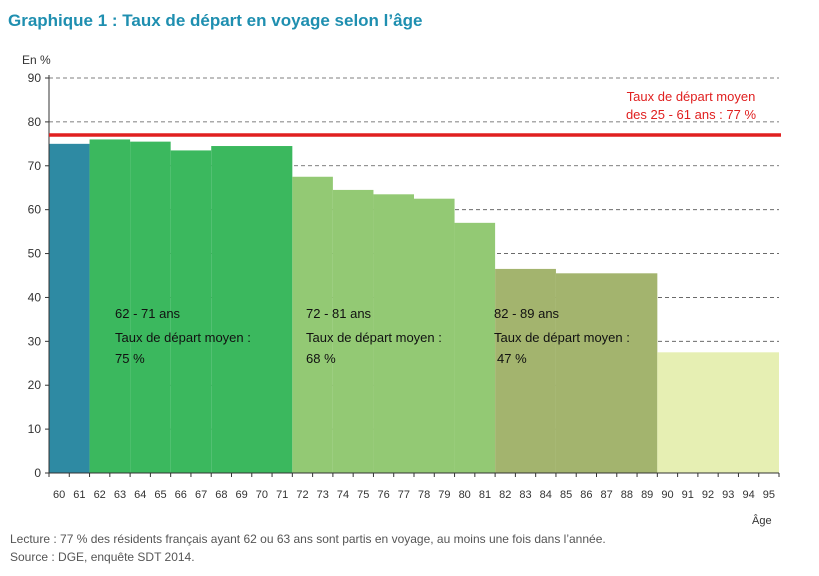 This screenshot has height=576, width=819. I want to click on reference-label-line-1: Taux de départ moyen, so click(691, 96).